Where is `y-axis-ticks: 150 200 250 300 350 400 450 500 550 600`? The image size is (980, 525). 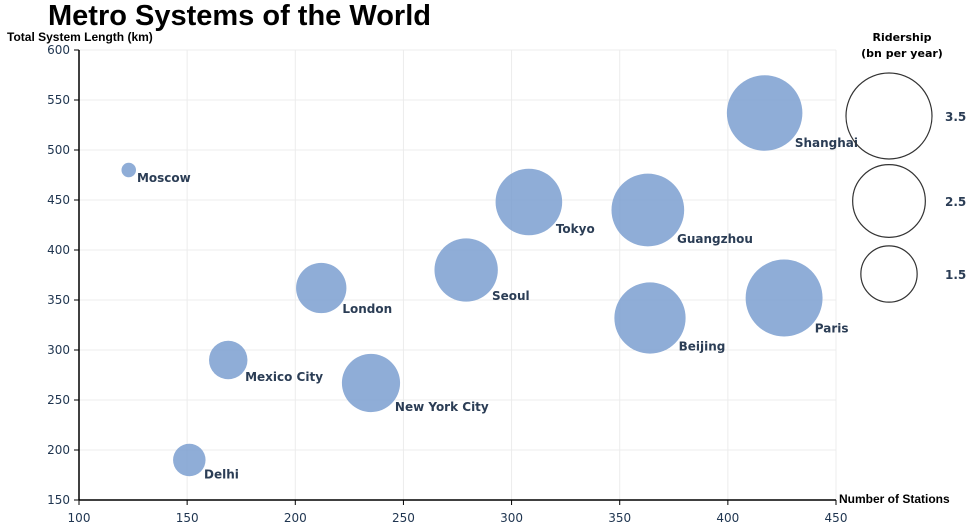 y-axis-ticks: 150 200 250 300 350 400 450 500 550 600 is located at coordinates (63, 275).